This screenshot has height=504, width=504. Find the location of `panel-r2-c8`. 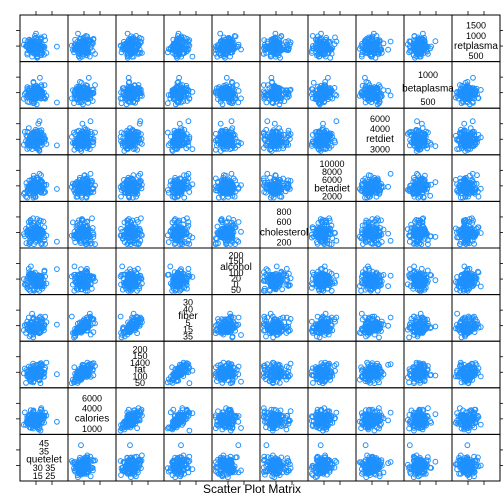

panel-r2-c8 is located at coordinates (428, 131).